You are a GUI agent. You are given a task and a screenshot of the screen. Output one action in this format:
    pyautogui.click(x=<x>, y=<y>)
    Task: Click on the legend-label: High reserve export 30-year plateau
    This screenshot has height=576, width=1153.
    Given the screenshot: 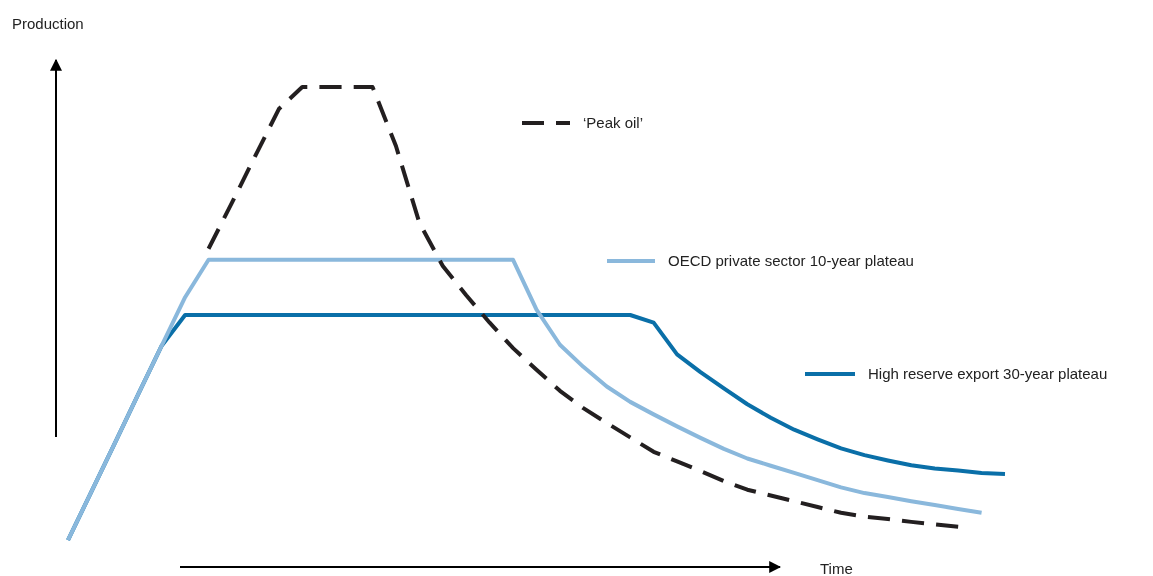 What is the action you would take?
    pyautogui.click(x=988, y=373)
    